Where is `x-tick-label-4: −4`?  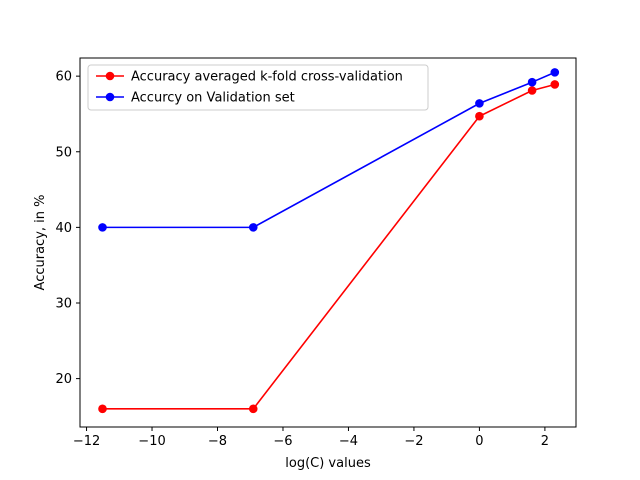
x-tick-label-4: −4 is located at coordinates (348, 441).